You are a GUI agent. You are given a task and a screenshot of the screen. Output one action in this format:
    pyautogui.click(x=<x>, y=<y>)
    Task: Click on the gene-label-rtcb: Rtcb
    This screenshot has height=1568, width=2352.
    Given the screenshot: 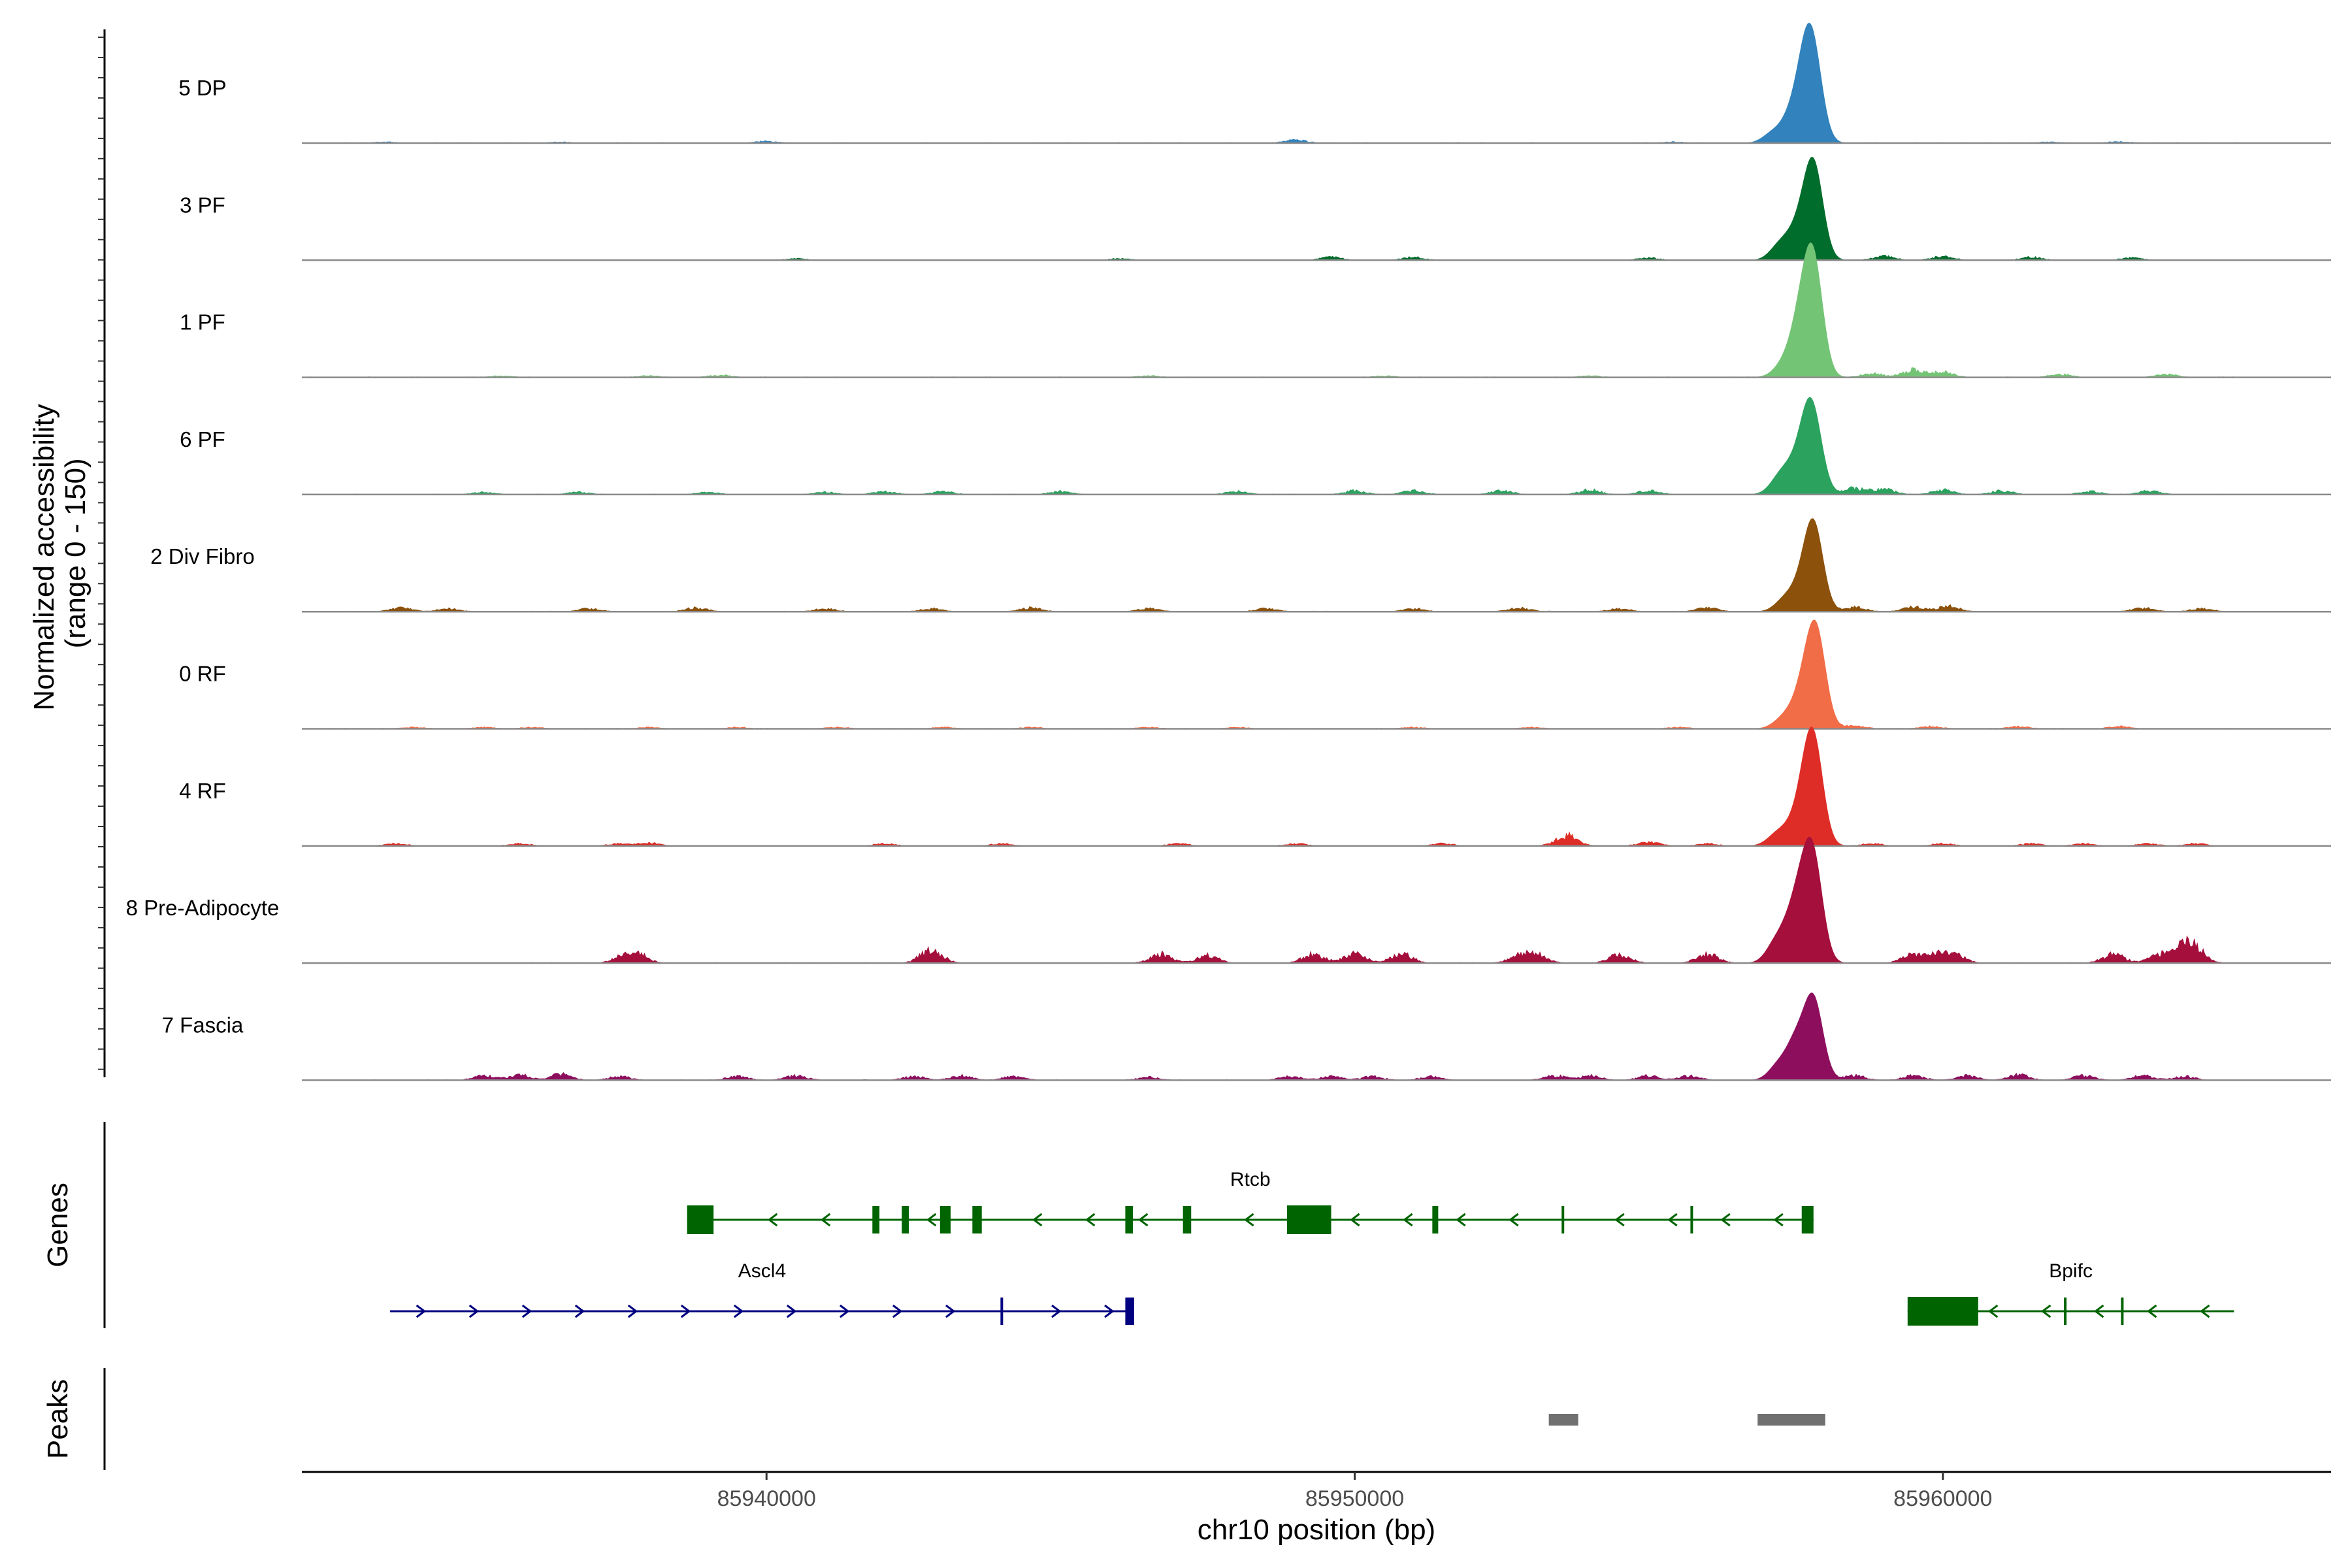 What is the action you would take?
    pyautogui.click(x=1250, y=1179)
    